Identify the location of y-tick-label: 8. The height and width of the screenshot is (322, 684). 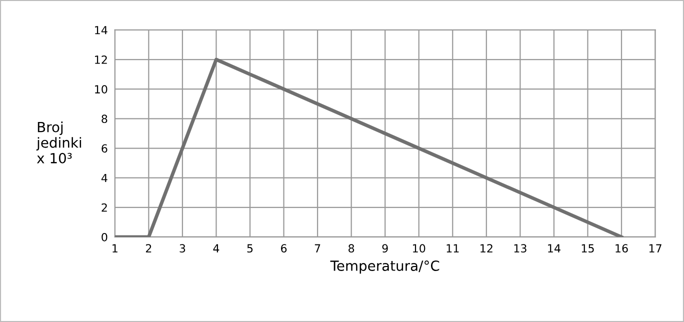
(105, 119).